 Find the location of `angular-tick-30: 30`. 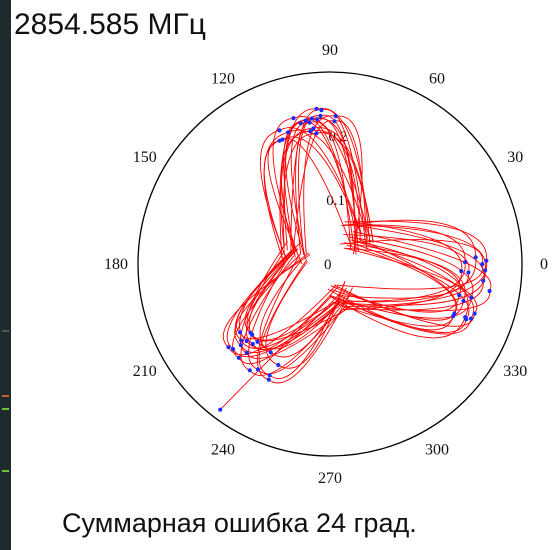

angular-tick-30: 30 is located at coordinates (515, 157).